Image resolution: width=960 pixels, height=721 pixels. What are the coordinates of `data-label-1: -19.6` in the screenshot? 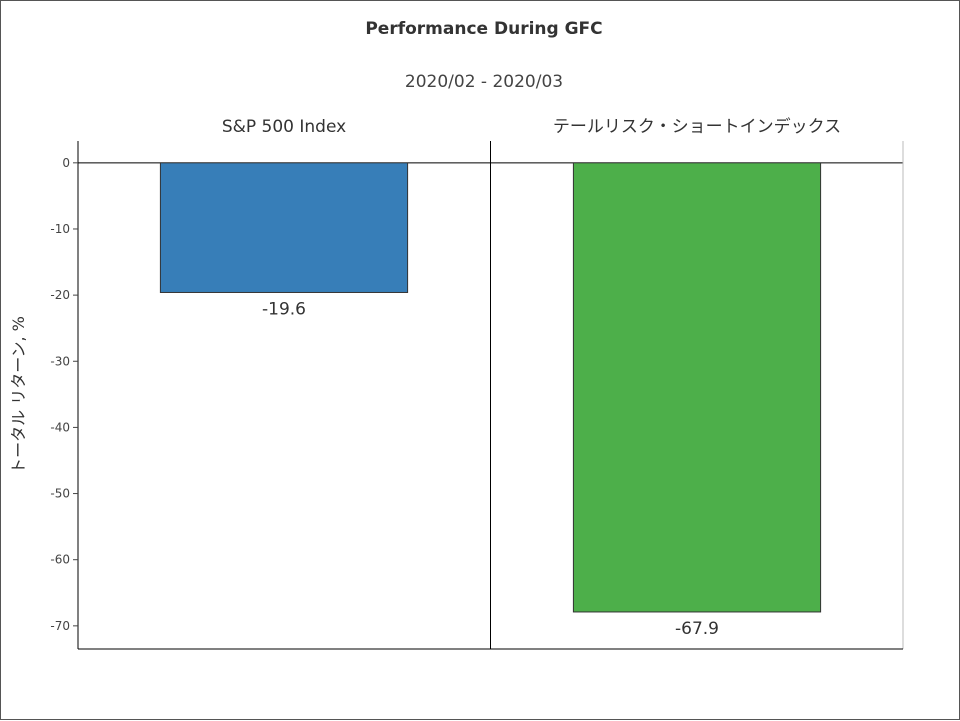 It's located at (284, 309).